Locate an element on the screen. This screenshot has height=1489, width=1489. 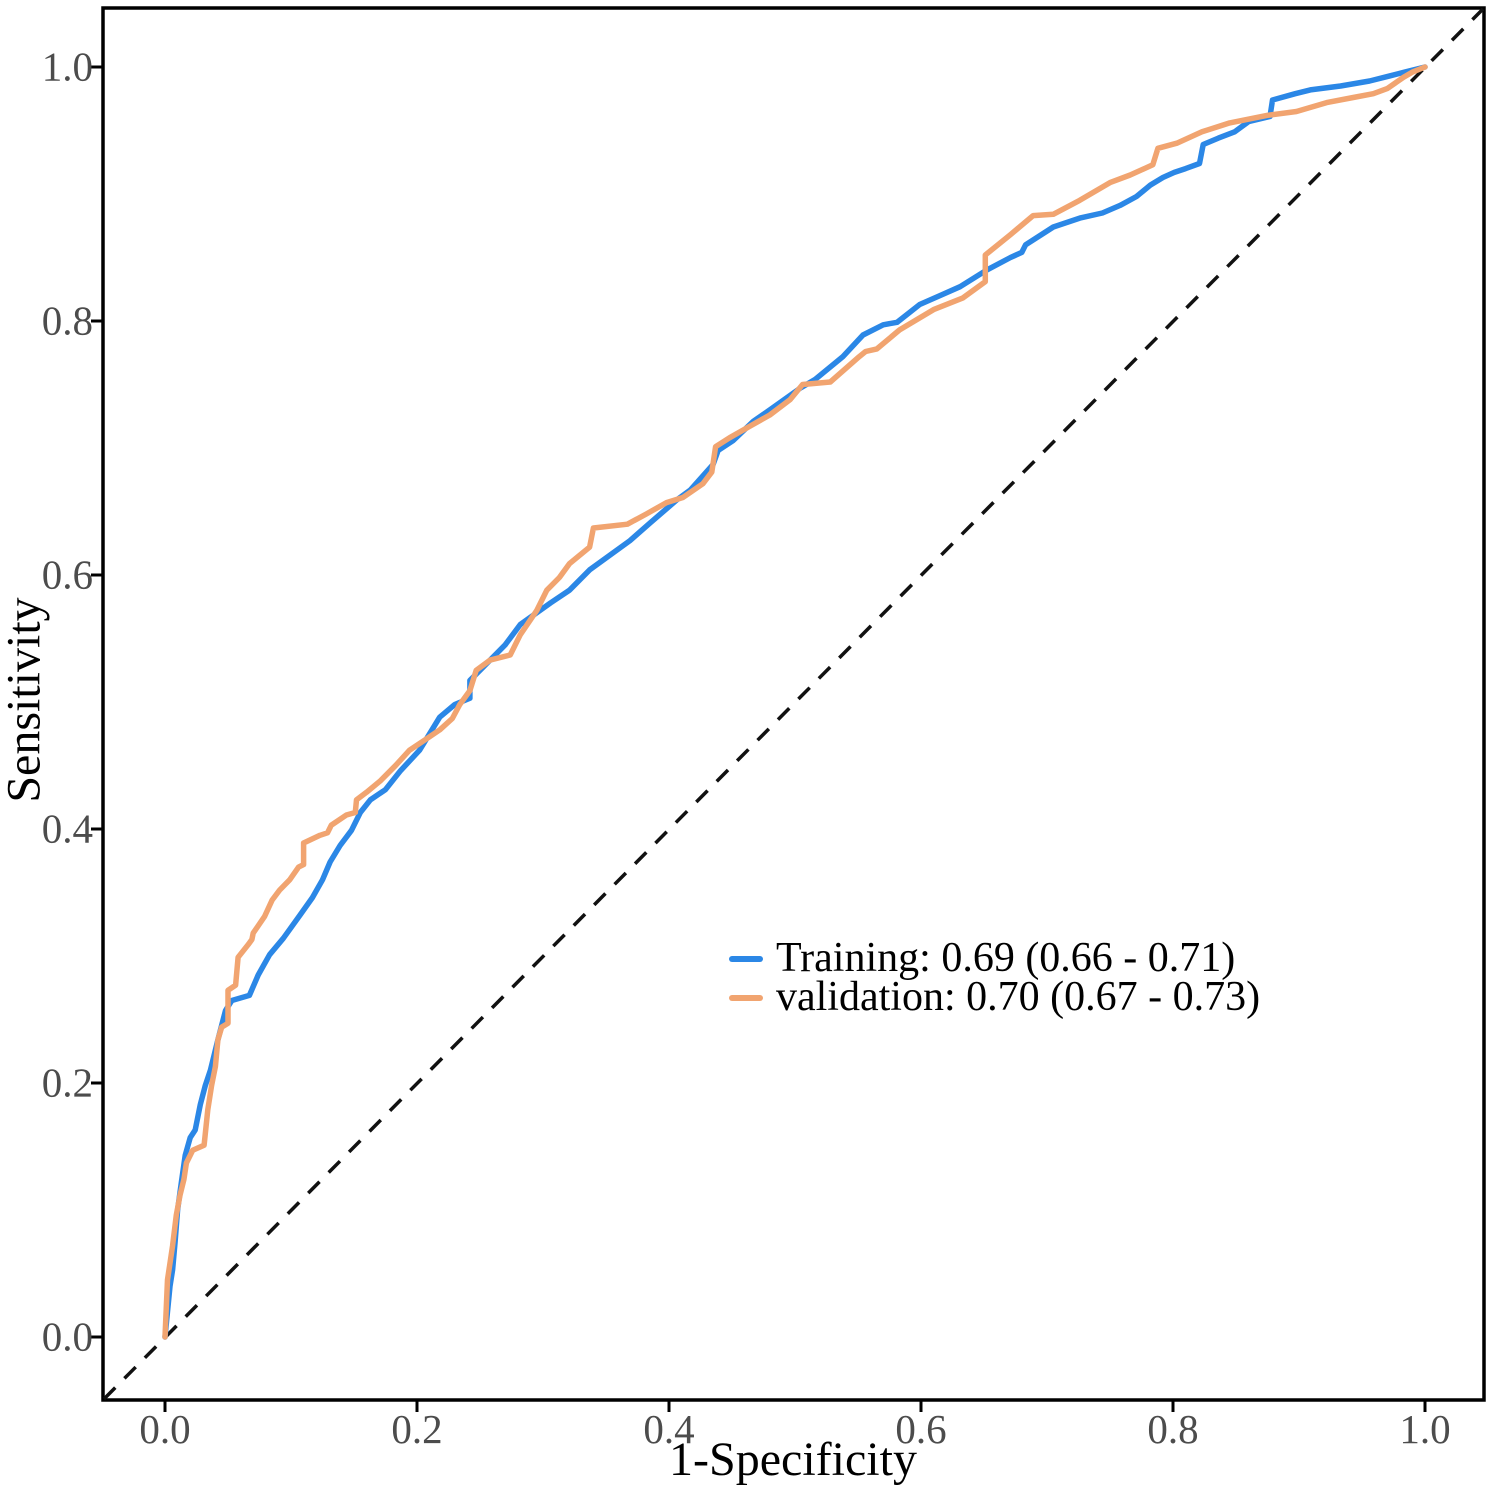
y-axis-title: Sensitivity is located at coordinates (25, 700).